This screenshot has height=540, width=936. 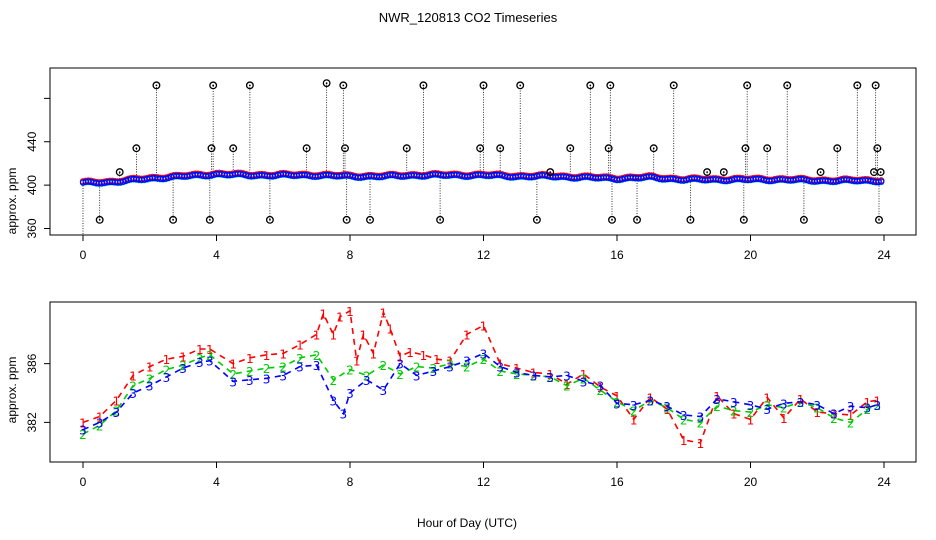 I want to click on top-y-axis: 360 400 440, so click(x=38, y=168).